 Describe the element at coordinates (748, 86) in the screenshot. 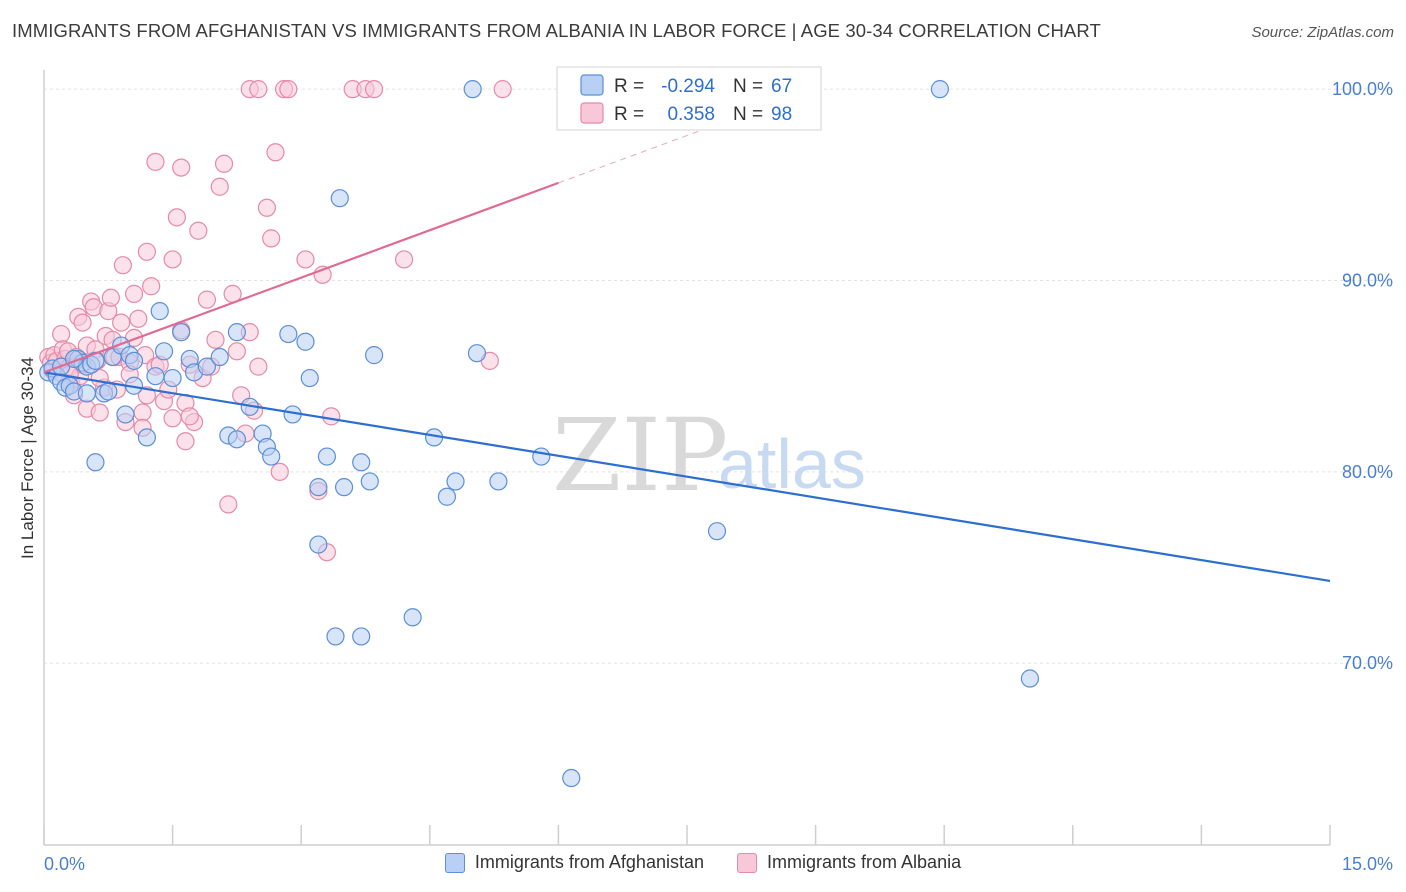

I see `legend-n-label-afghanistan: N =` at that location.